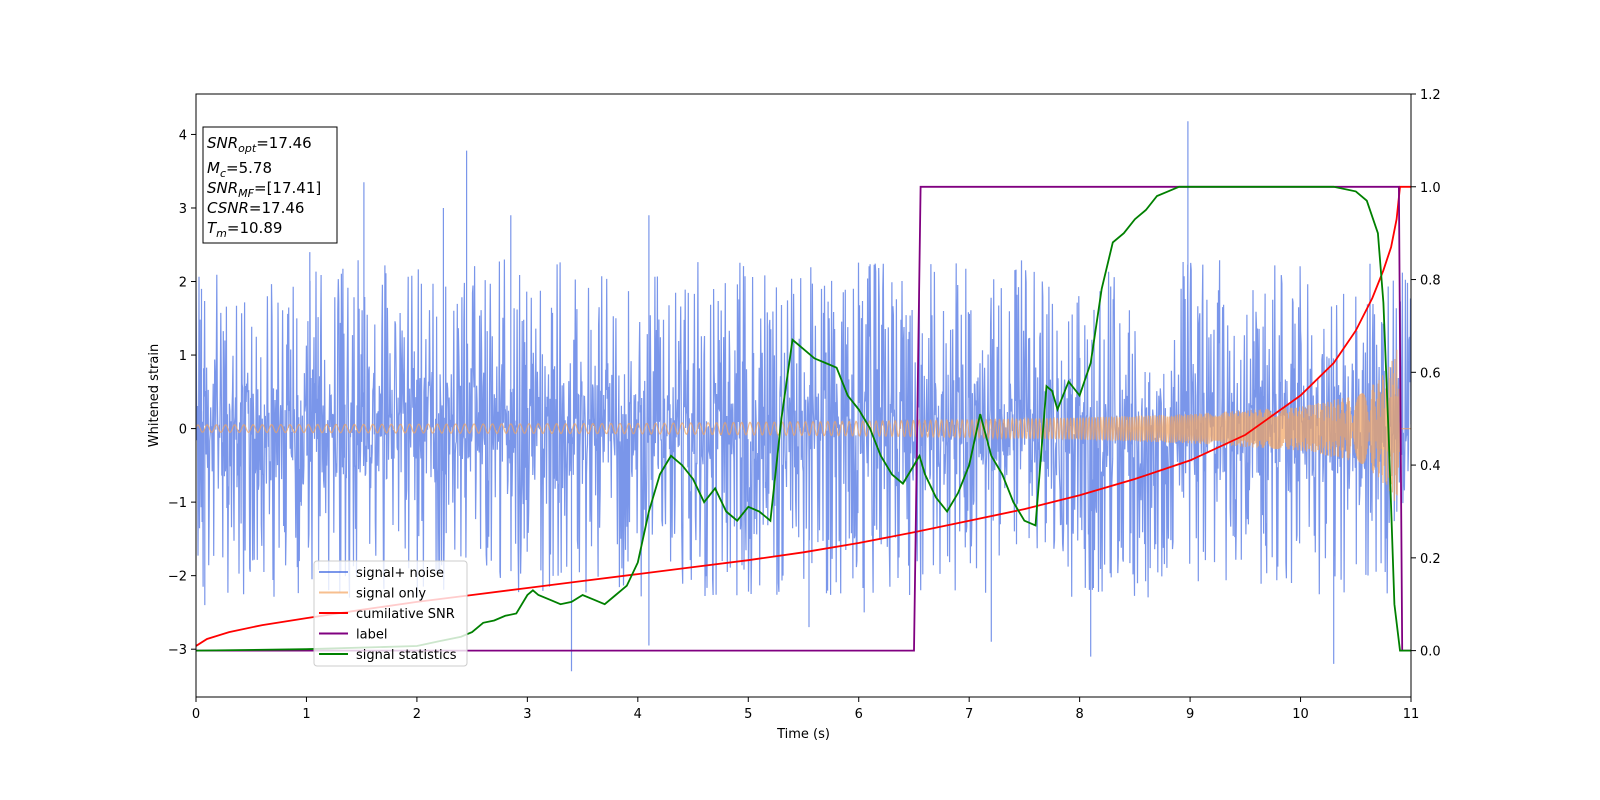  Describe the element at coordinates (1079, 714) in the screenshot. I see `x-tick-label: 8` at that location.